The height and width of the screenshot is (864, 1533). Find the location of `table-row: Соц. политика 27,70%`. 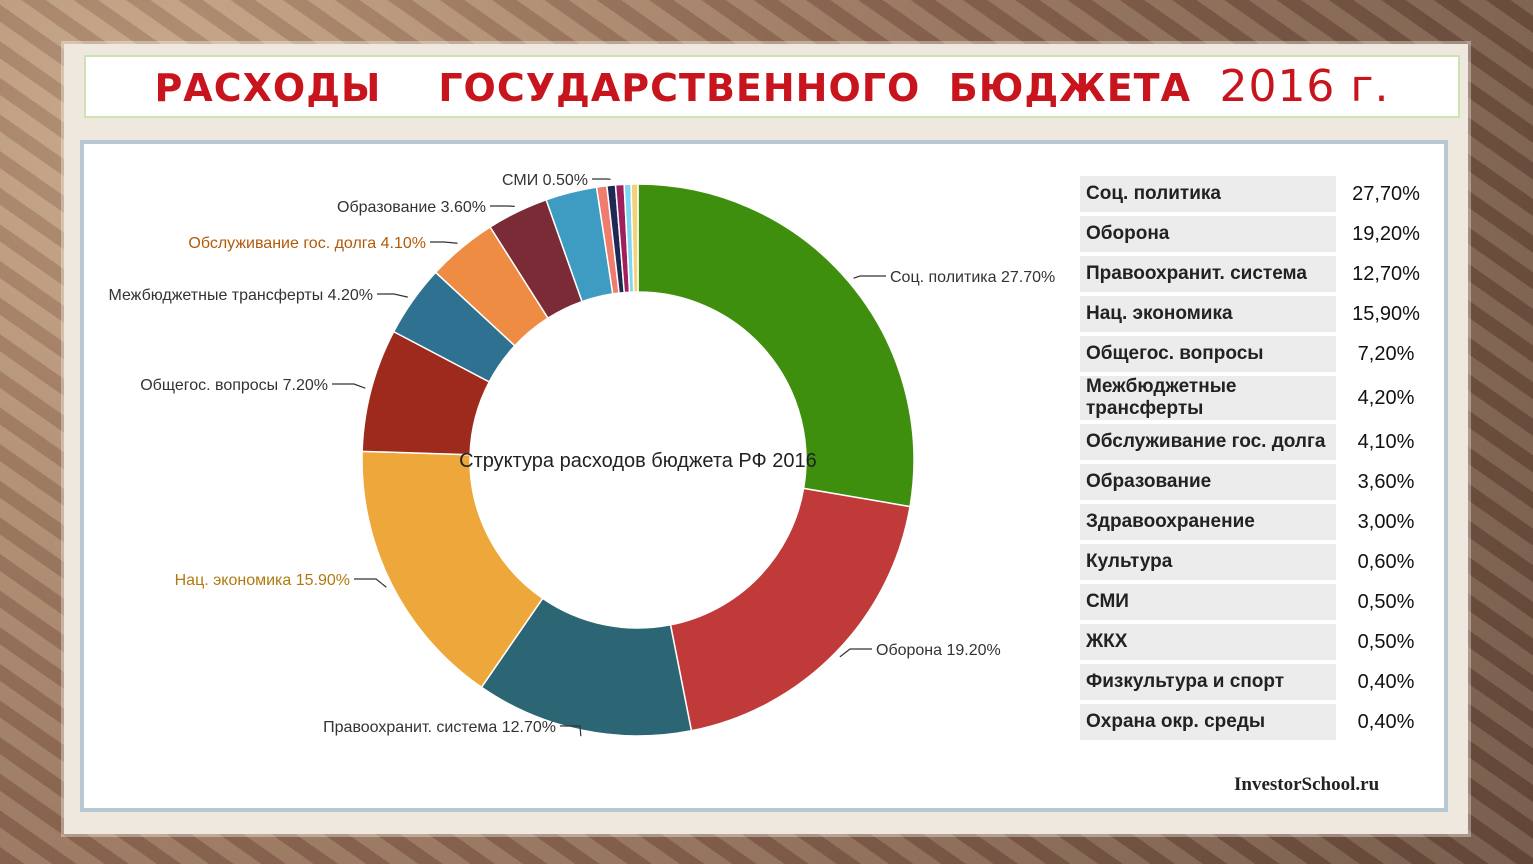

table-row: Соц. политика 27,70% is located at coordinates (1258, 194).